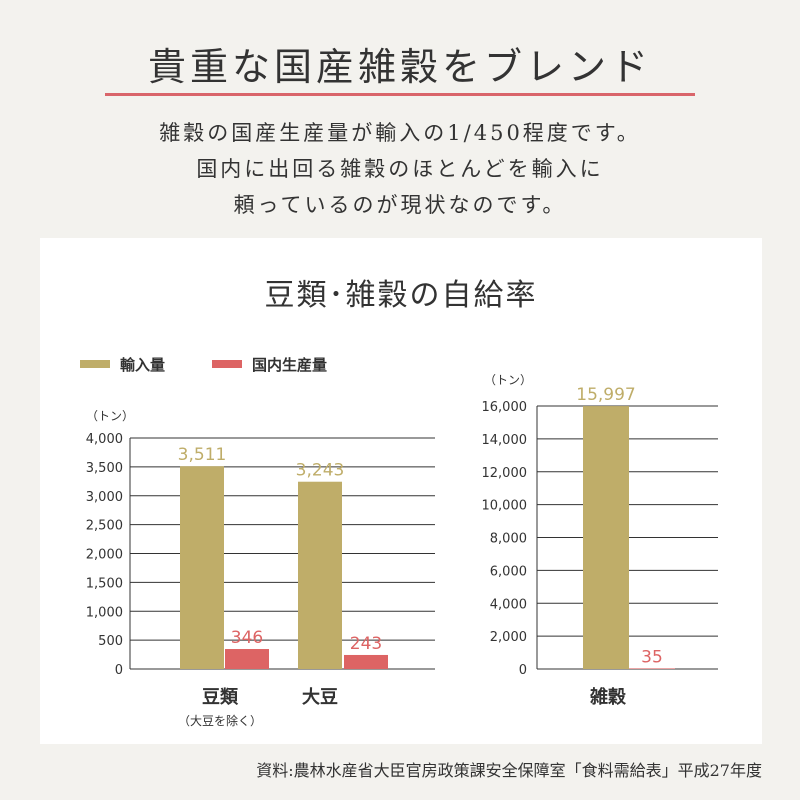 This screenshot has width=800, height=800. What do you see at coordinates (104, 526) in the screenshot?
I see `y-tick-label: 2,500` at bounding box center [104, 526].